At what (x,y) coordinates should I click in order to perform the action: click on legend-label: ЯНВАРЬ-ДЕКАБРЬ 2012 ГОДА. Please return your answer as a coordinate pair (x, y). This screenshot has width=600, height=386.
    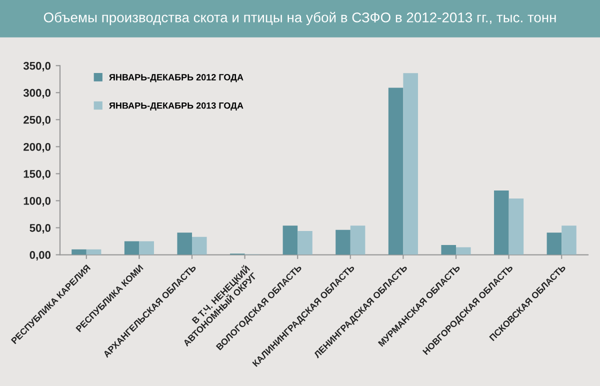
    Looking at the image, I should click on (176, 78).